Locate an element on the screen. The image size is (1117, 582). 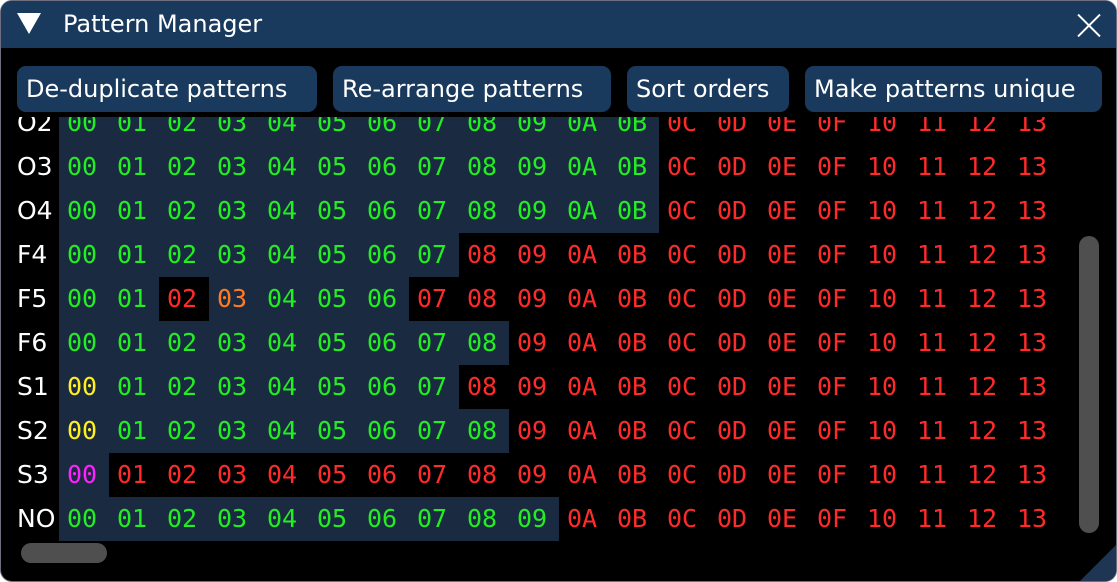
triangle-down-icon is located at coordinates (29, 23).